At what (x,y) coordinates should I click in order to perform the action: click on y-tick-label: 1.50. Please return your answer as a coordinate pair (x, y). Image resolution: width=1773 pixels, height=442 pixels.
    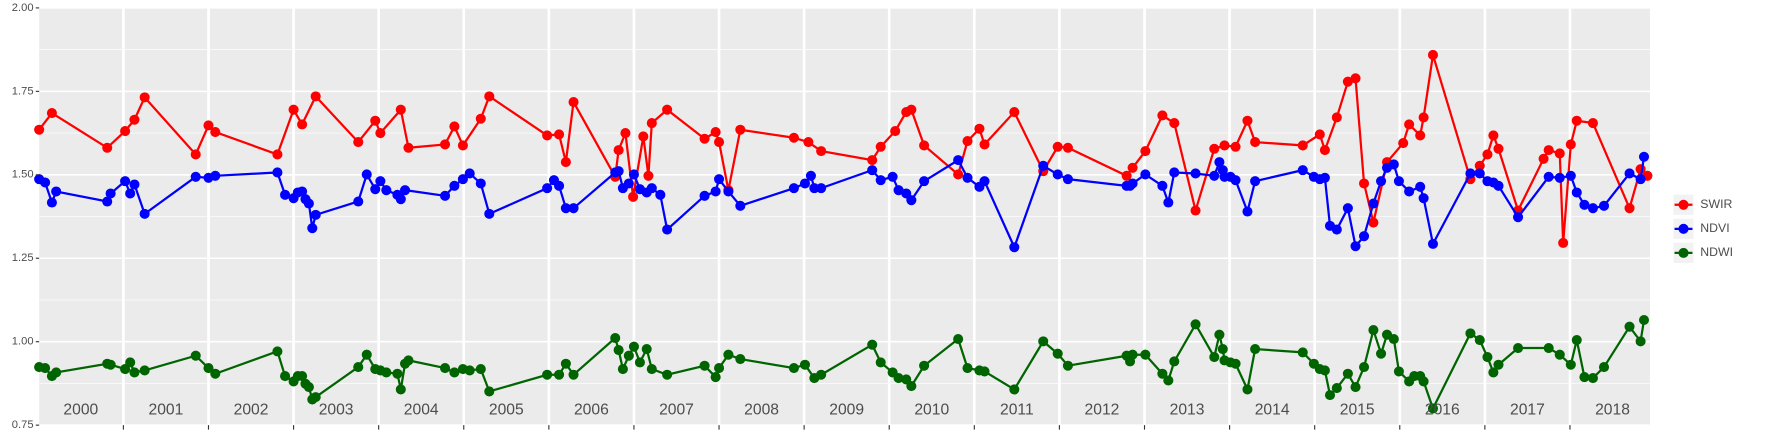
    Looking at the image, I should click on (23, 175).